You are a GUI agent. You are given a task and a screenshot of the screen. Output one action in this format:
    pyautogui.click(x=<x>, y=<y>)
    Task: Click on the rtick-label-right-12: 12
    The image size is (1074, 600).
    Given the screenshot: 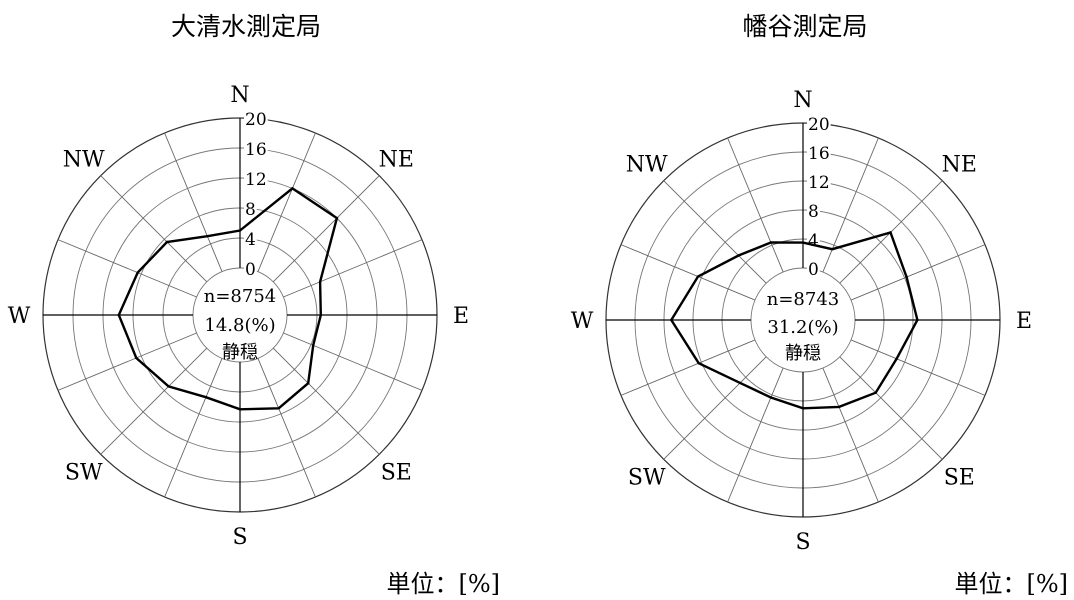 What is the action you would take?
    pyautogui.click(x=819, y=183)
    